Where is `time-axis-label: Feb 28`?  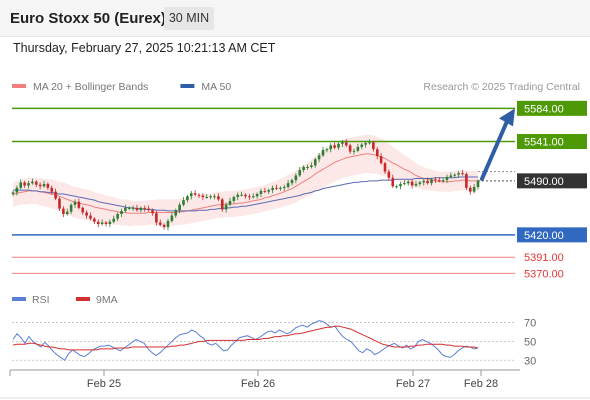
time-axis-label: Feb 28 is located at coordinates (481, 384).